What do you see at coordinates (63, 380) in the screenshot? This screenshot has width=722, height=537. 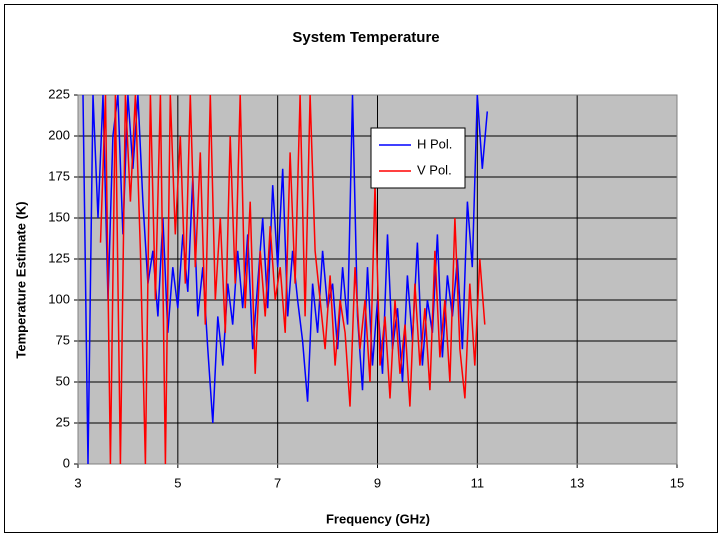 I see `y-tick-label: 50` at bounding box center [63, 380].